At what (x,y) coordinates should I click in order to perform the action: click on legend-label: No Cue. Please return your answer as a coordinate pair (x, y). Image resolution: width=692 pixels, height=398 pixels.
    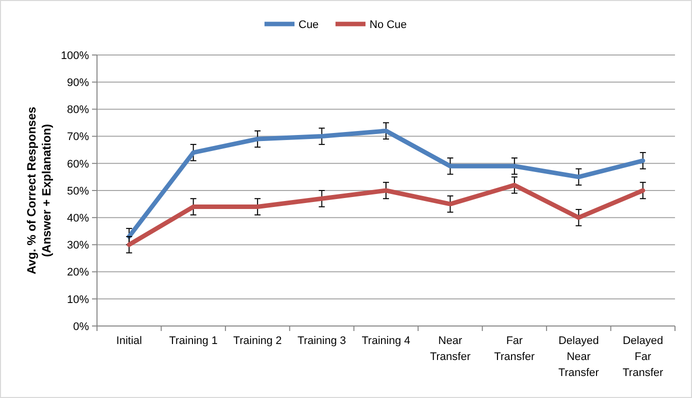
    Looking at the image, I should click on (388, 24).